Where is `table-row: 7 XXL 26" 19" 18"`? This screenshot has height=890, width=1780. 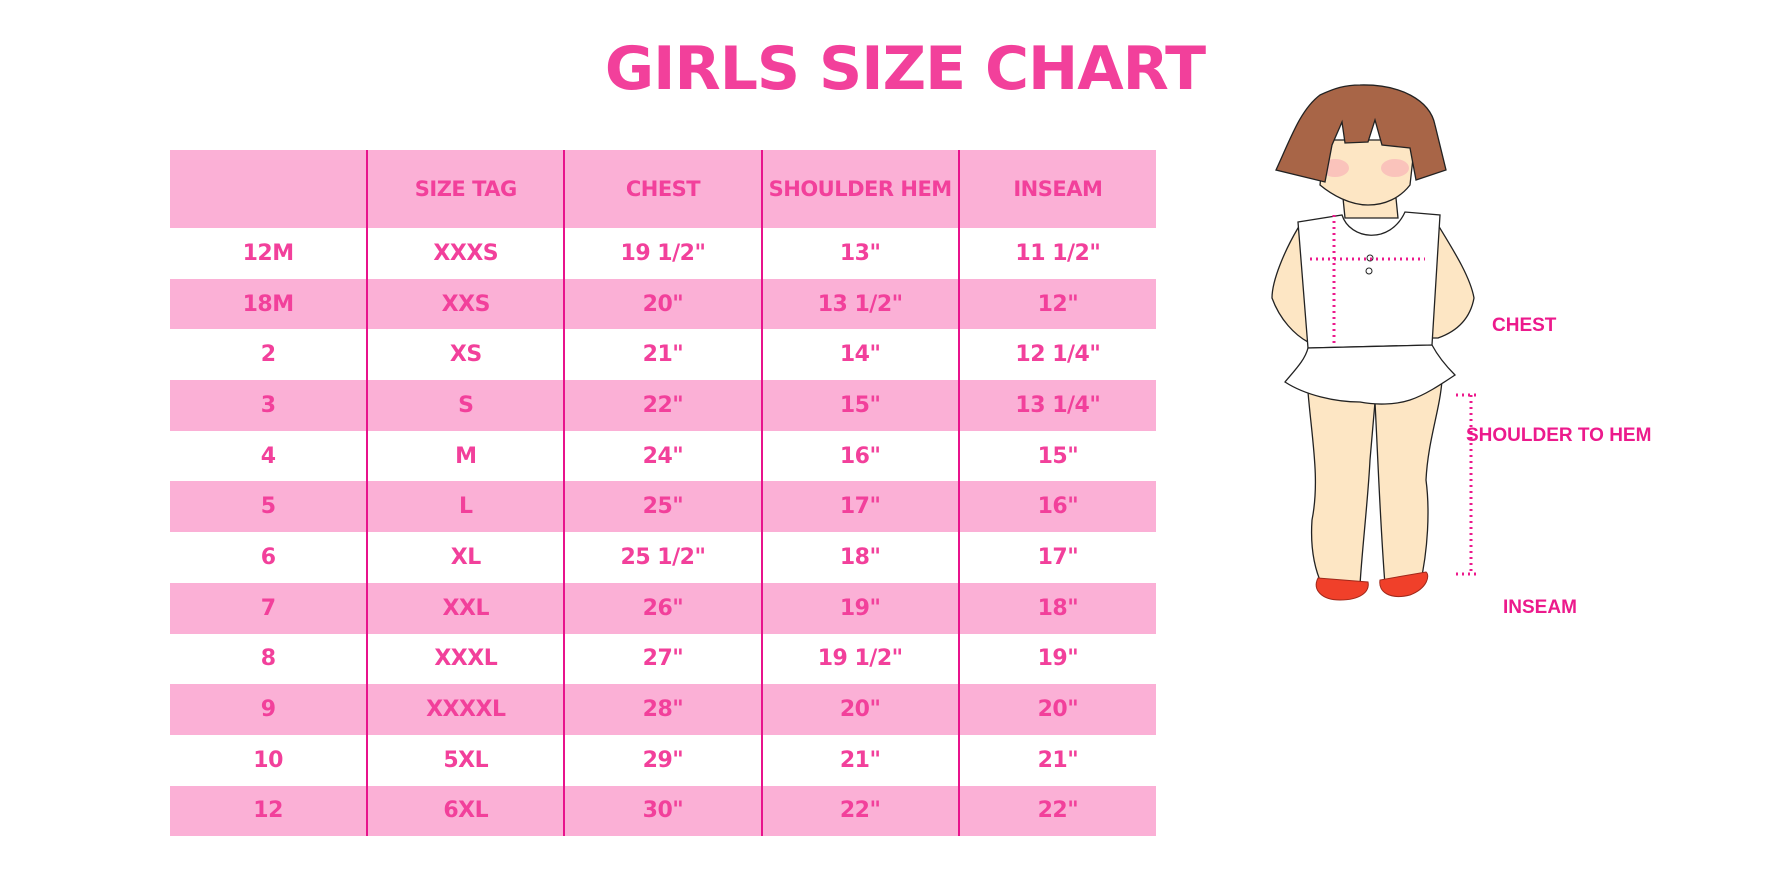
table-row: 7 XXL 26" 19" 18" is located at coordinates (663, 608).